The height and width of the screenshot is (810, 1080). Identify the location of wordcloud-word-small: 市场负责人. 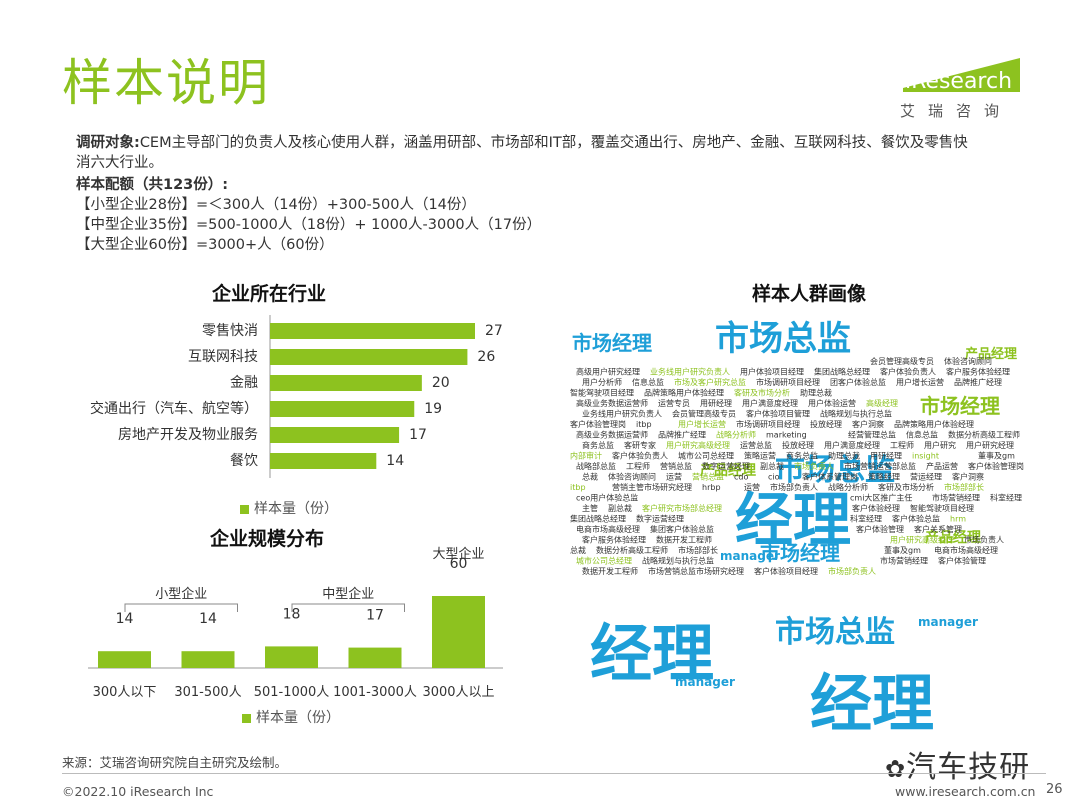
(814, 466).